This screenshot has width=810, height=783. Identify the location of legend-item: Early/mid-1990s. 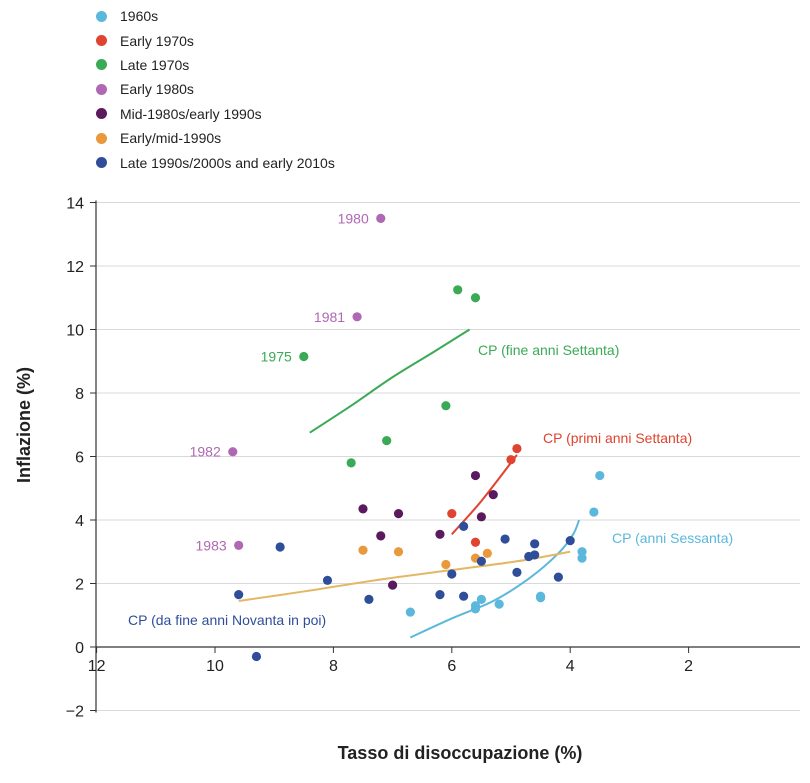
(215, 138).